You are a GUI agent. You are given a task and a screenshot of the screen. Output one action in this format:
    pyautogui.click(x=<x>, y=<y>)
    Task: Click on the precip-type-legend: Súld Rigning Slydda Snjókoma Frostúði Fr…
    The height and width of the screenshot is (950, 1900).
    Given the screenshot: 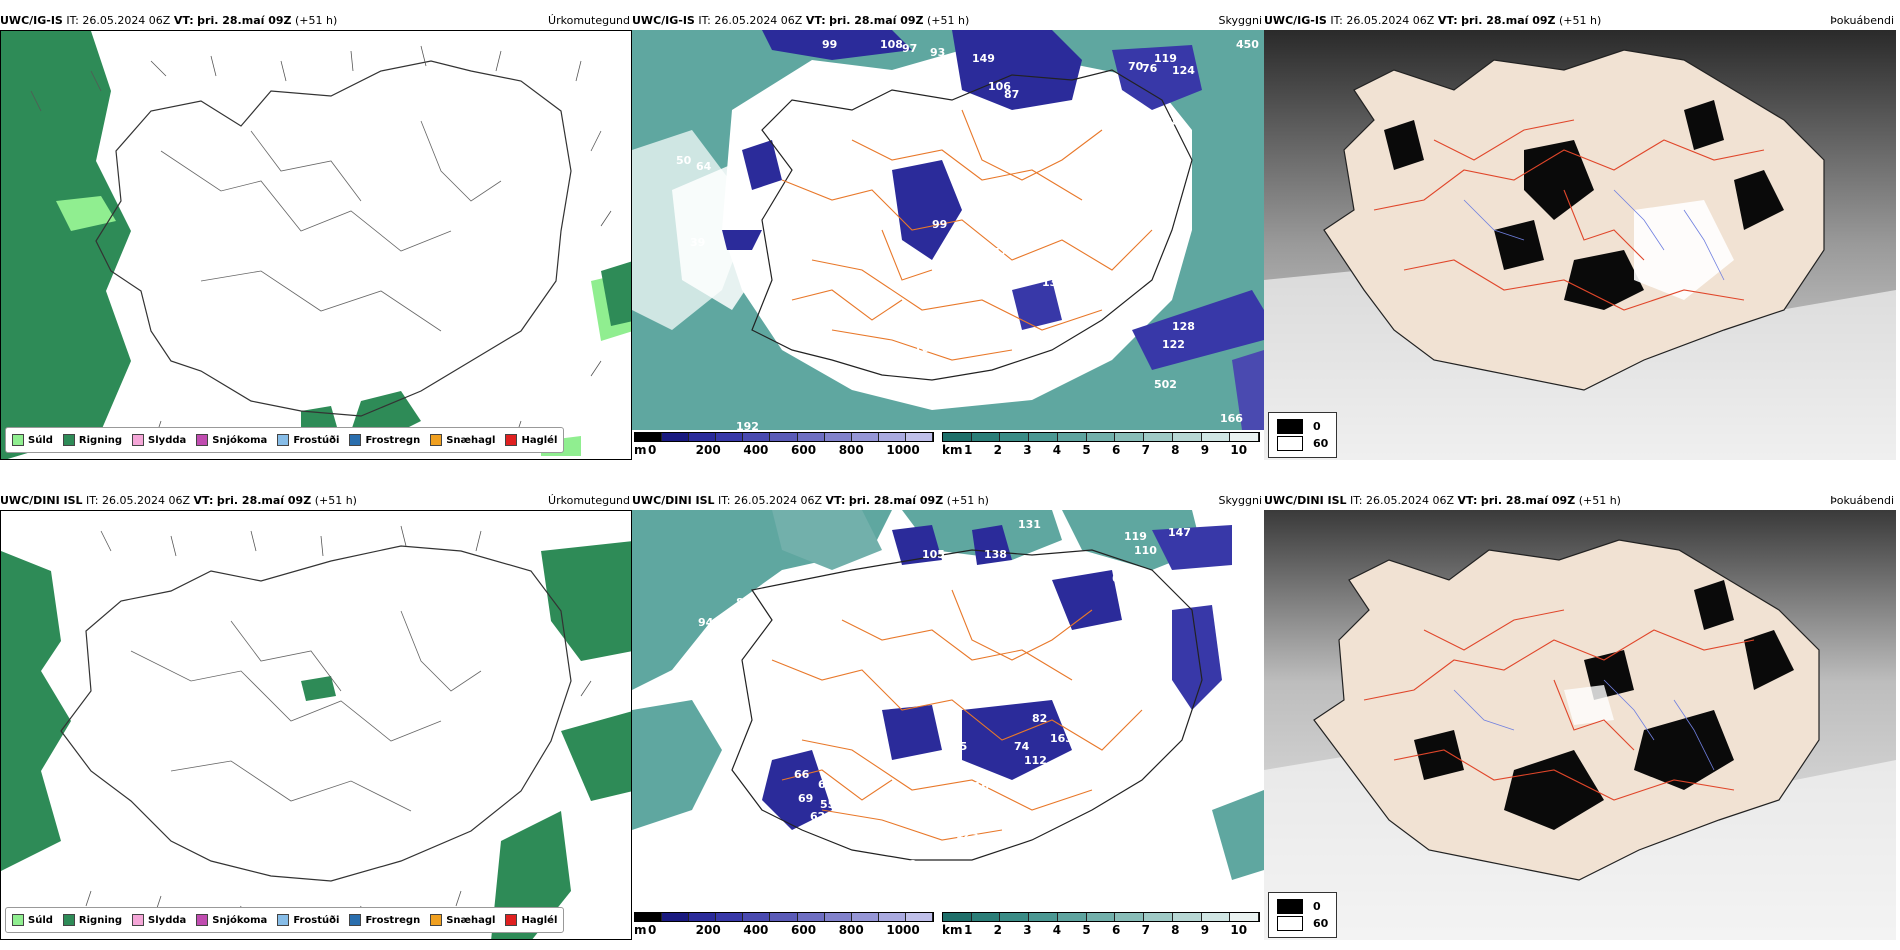 What is the action you would take?
    pyautogui.click(x=285, y=920)
    